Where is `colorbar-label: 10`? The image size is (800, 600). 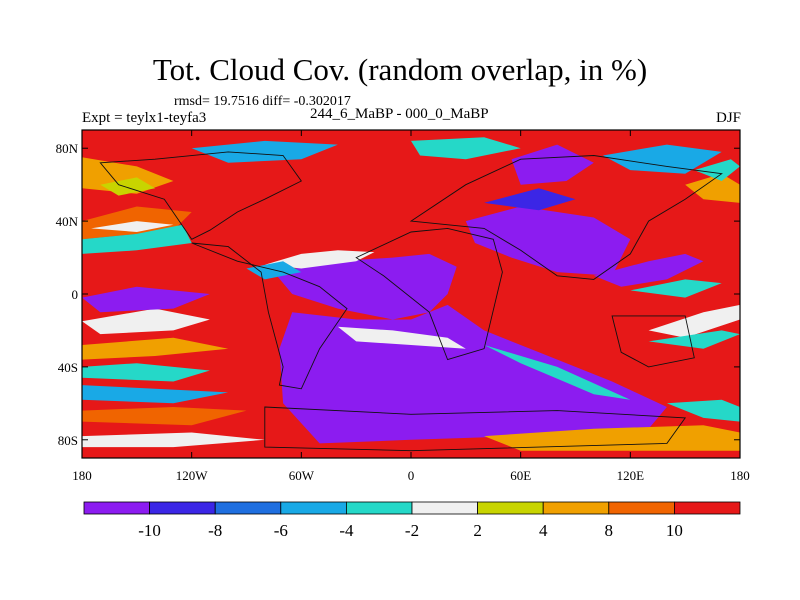 colorbar-label: 10 is located at coordinates (674, 530).